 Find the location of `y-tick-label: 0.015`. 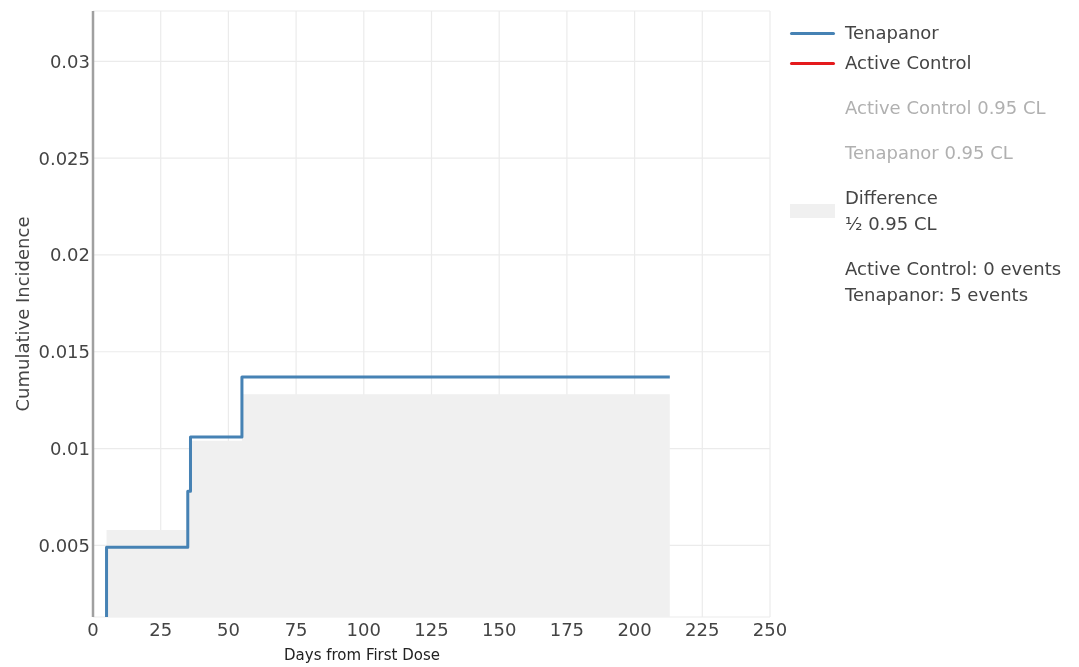

y-tick-label: 0.015 is located at coordinates (64, 352).